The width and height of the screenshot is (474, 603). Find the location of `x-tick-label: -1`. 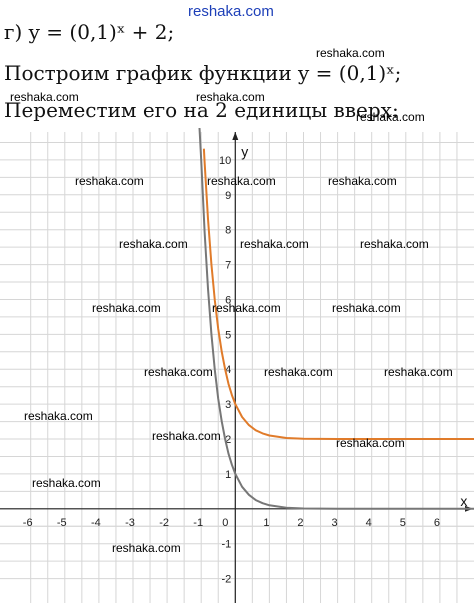

x-tick-label: -1 is located at coordinates (198, 523).